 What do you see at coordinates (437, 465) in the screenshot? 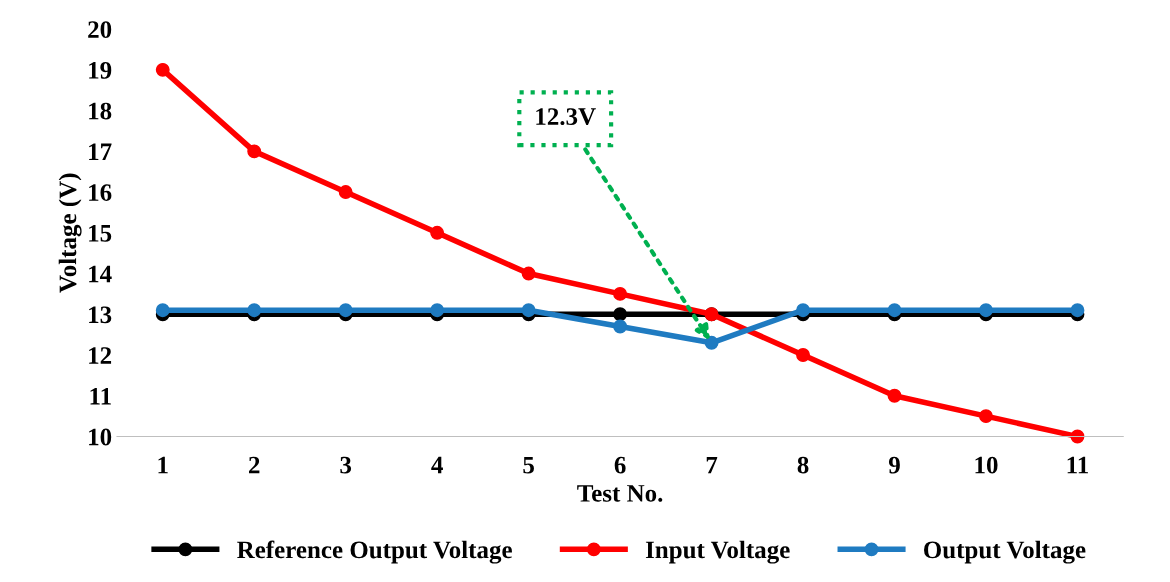
I see `x-tick-label: 4` at bounding box center [437, 465].